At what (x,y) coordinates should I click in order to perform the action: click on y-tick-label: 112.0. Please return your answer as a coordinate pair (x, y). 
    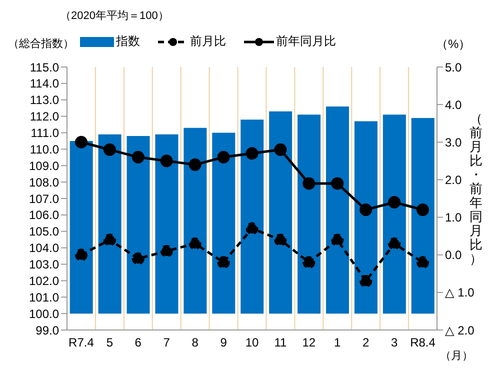
    Looking at the image, I should click on (45, 117).